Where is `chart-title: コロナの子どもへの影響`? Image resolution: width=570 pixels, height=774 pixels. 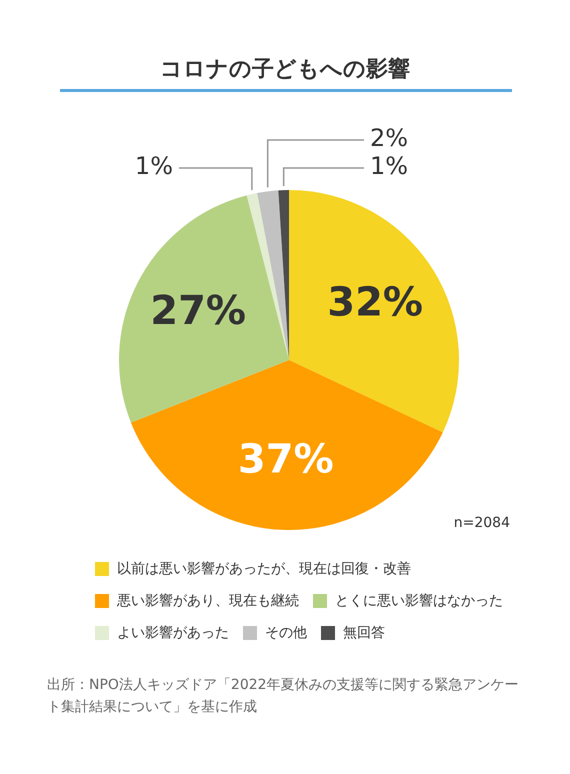 chart-title: コロナの子どもへの影響 is located at coordinates (285, 70).